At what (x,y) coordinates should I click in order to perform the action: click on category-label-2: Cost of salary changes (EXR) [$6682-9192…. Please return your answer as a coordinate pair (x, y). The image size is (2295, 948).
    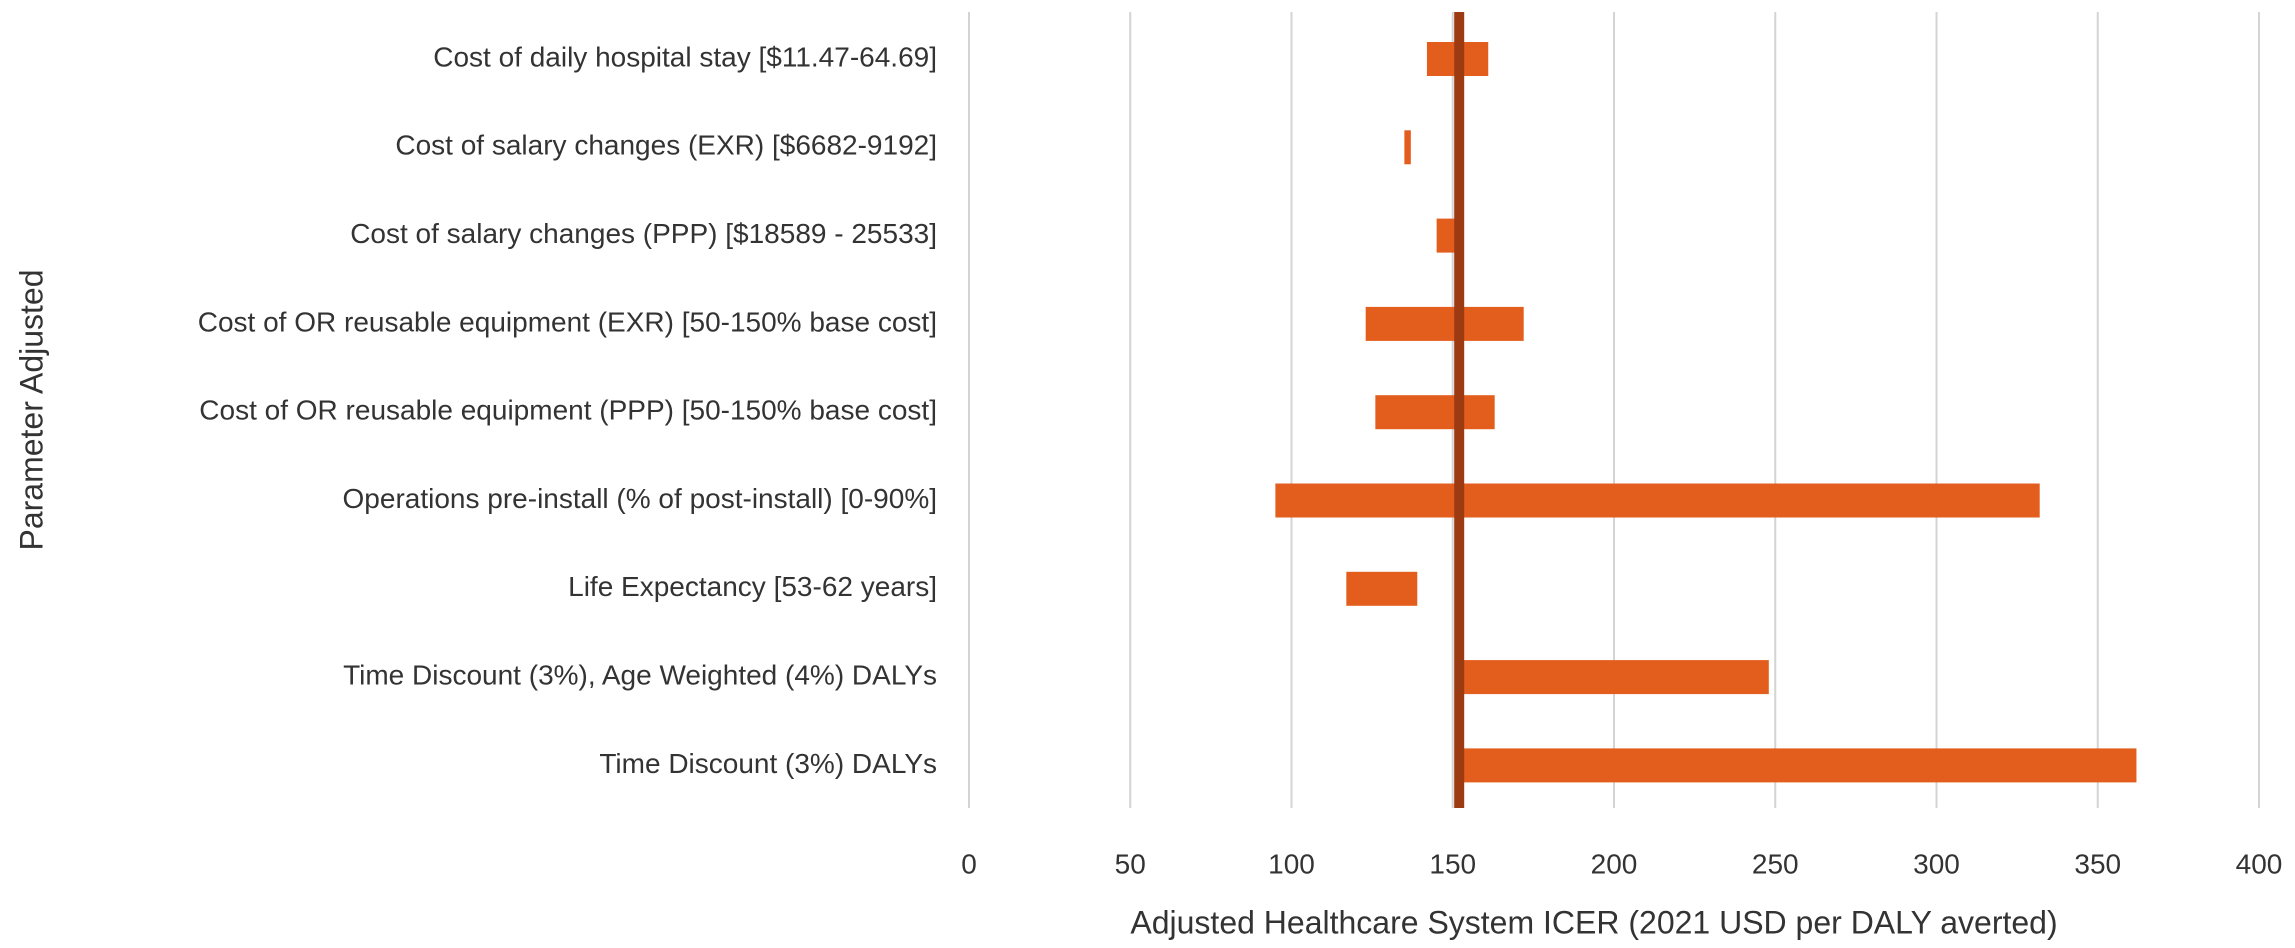
    Looking at the image, I should click on (666, 145).